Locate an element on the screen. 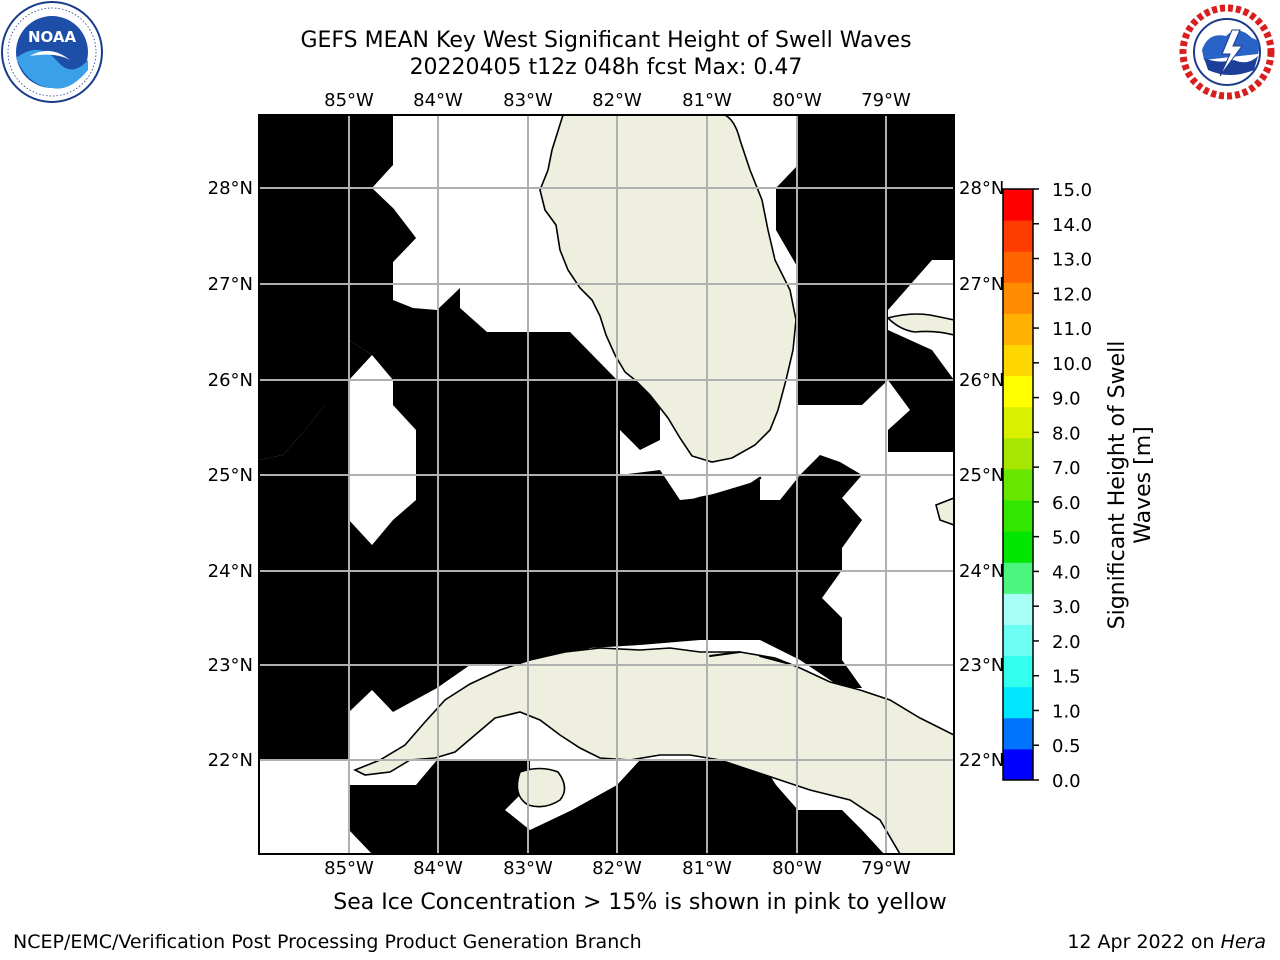  colorbar-tick-label: 2.0 is located at coordinates (1066, 642).